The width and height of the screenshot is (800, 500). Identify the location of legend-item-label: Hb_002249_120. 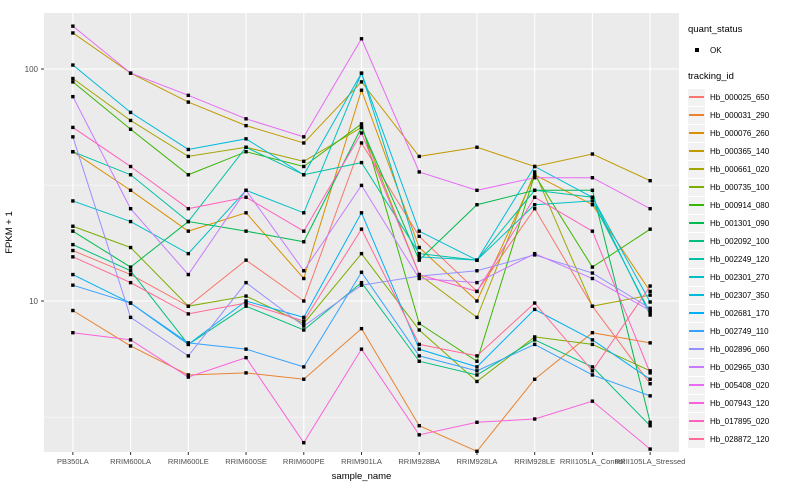
(740, 259).